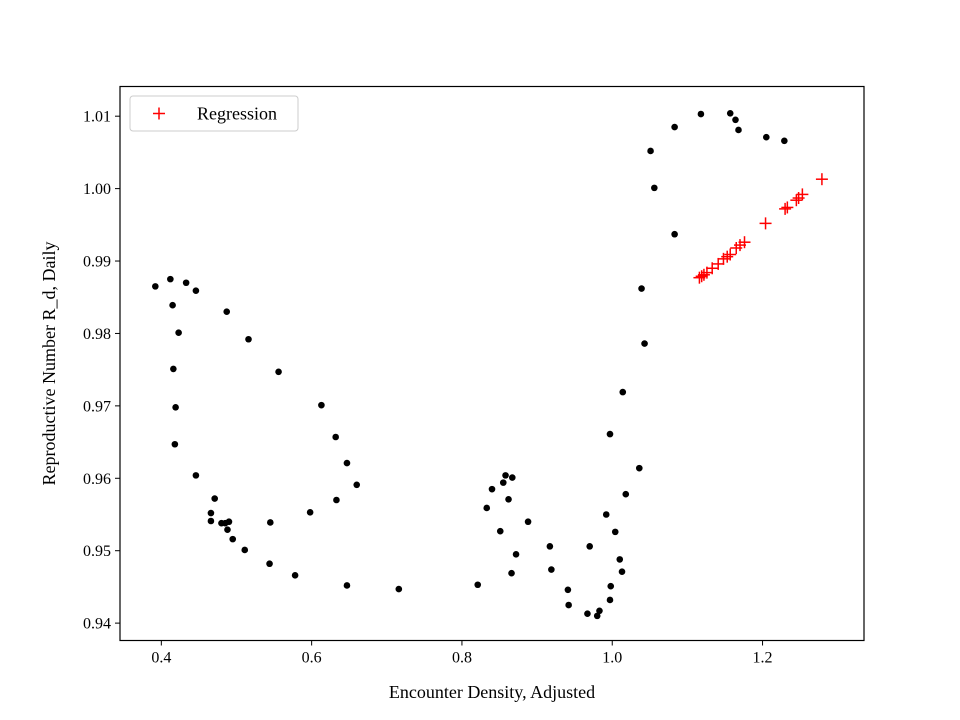 Image resolution: width=960 pixels, height=720 pixels. What do you see at coordinates (237, 114) in the screenshot?
I see `legend-label-regression: Regression` at bounding box center [237, 114].